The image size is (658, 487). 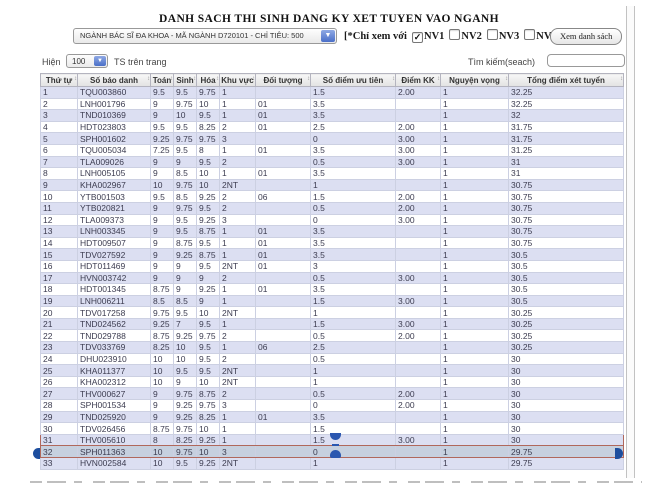 I want to click on table-row: 5 SPH001602 9.25 9.75 9.75 3 0 3.00 1 31.75, so click(x=332, y=138).